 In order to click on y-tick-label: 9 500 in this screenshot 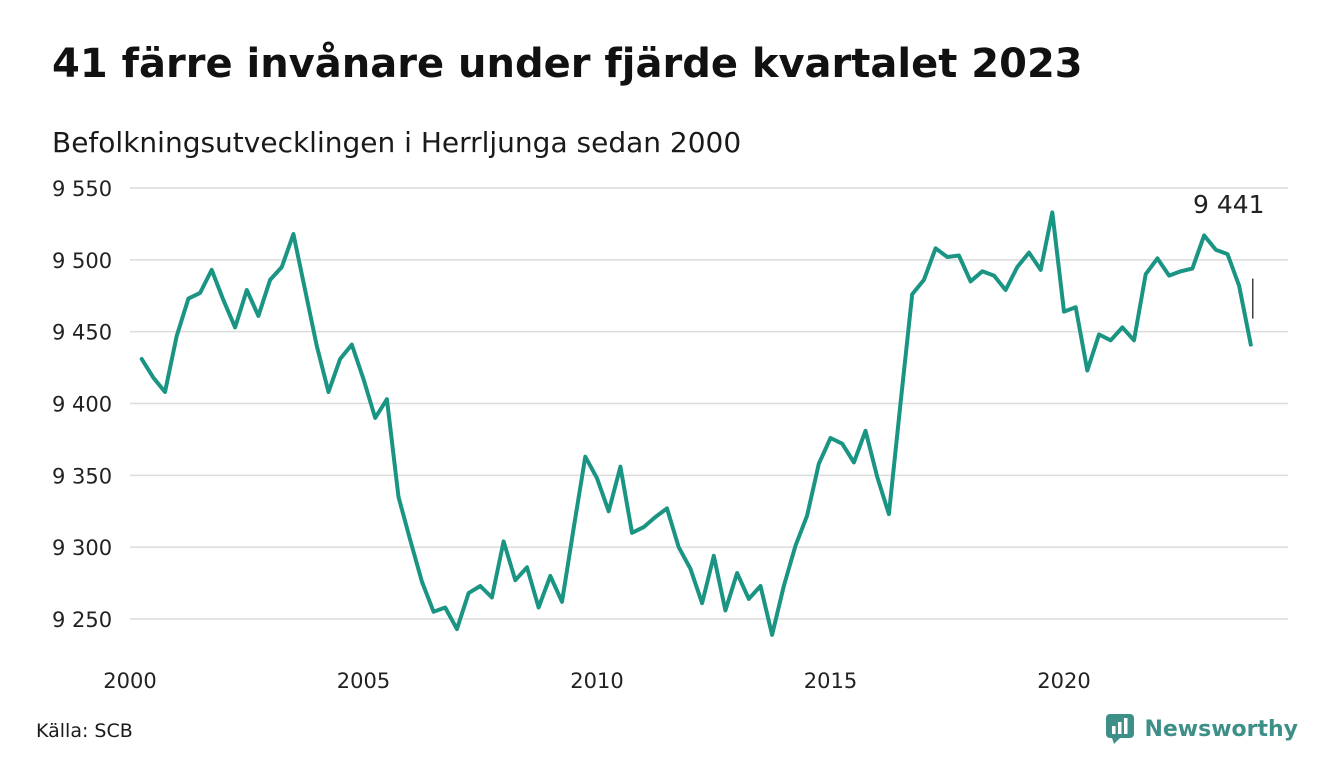, I will do `click(82, 261)`.